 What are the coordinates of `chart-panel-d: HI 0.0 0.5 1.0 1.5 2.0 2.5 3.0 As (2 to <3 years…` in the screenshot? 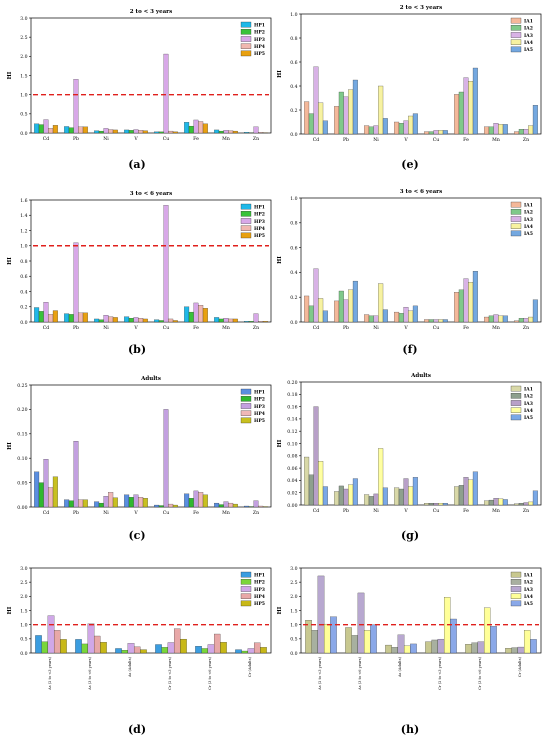 It's located at (139, 651).